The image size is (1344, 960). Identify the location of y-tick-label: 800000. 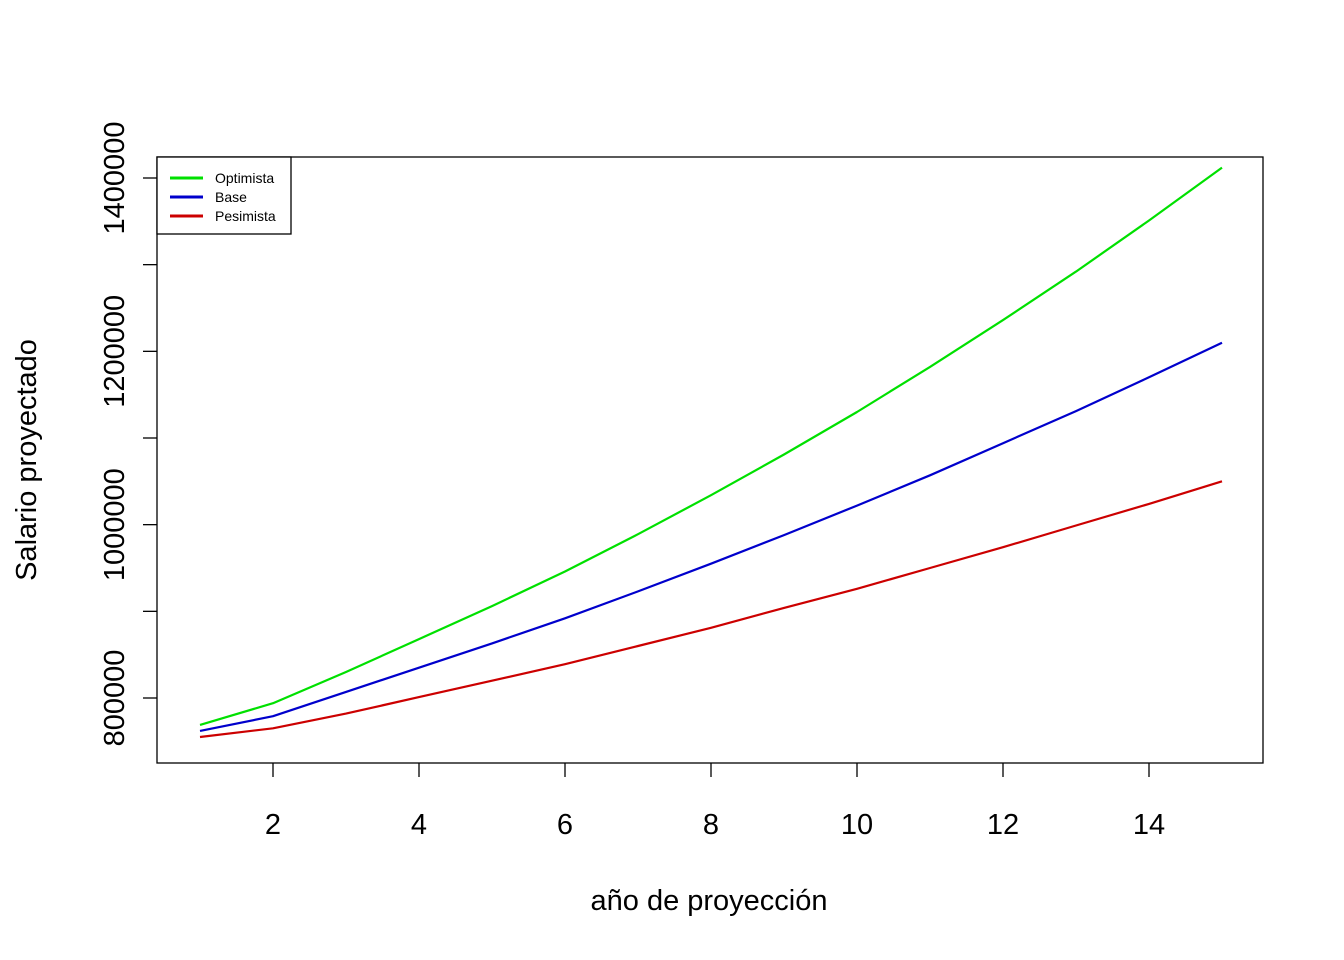
(115, 698).